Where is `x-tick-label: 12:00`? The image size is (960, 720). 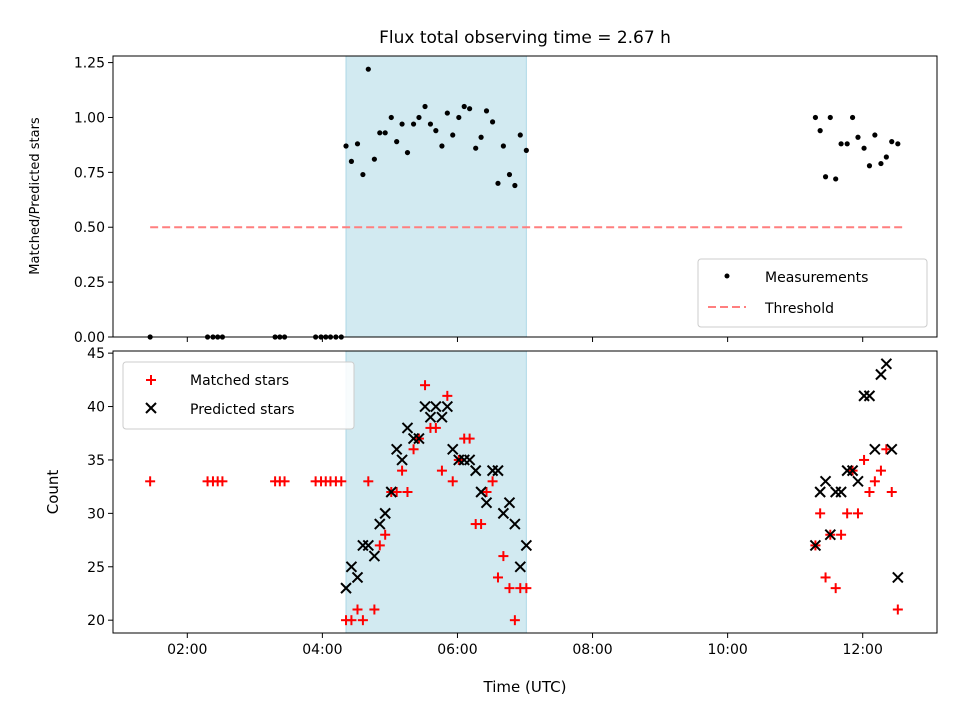 x-tick-label: 12:00 is located at coordinates (863, 650).